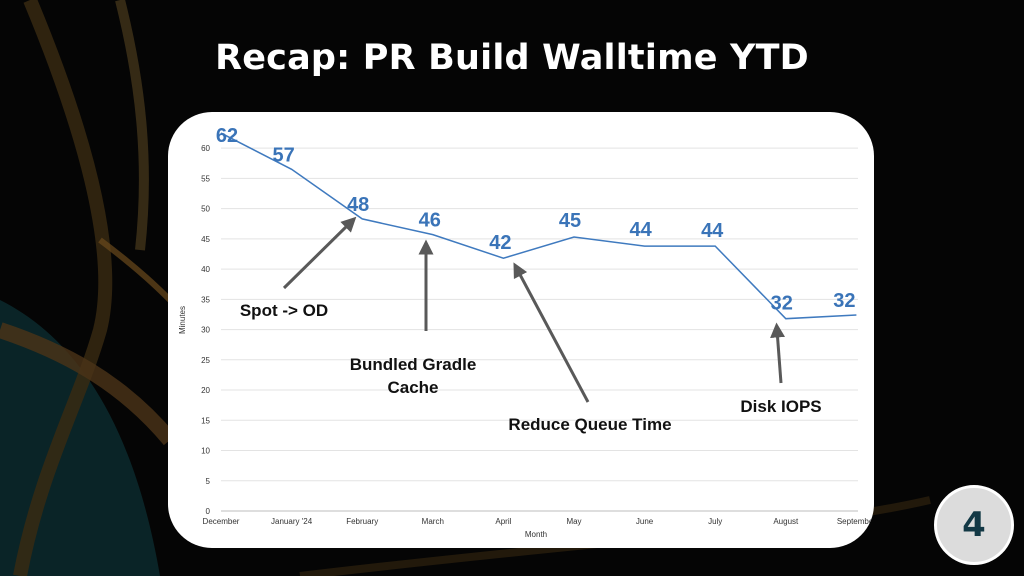 Image resolution: width=1024 pixels, height=576 pixels. I want to click on y-tick-label: 40, so click(205, 269).